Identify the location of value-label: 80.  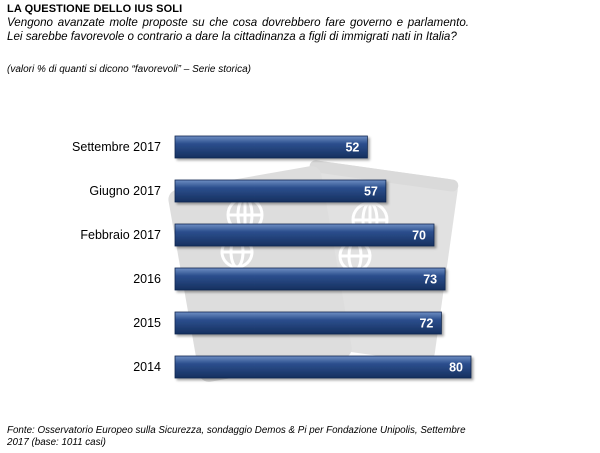
(456, 368).